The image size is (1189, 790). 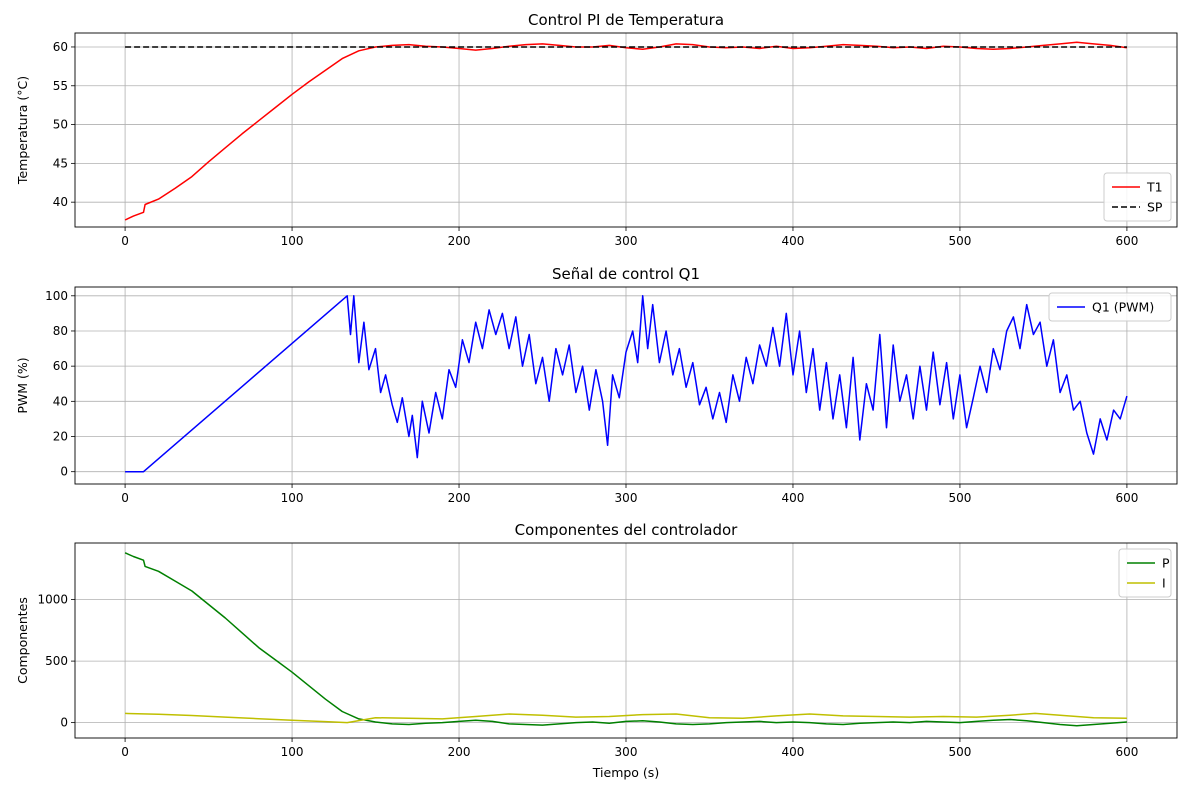 What do you see at coordinates (1164, 583) in the screenshot?
I see `legend-label-i: I` at bounding box center [1164, 583].